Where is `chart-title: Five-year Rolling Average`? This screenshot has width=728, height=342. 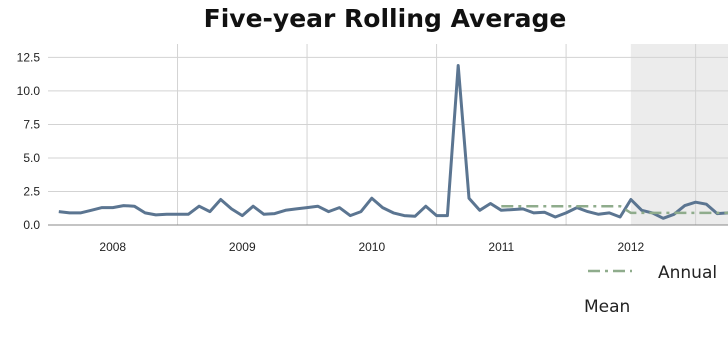 chart-title: Five-year Rolling Average is located at coordinates (385, 18).